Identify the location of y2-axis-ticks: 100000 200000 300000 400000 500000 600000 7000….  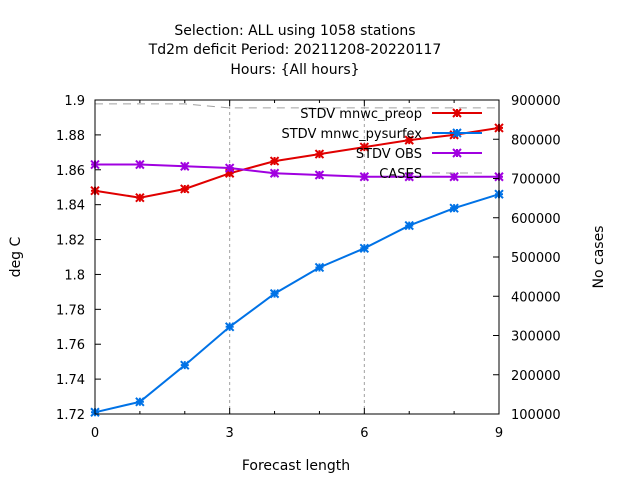
(527, 258).